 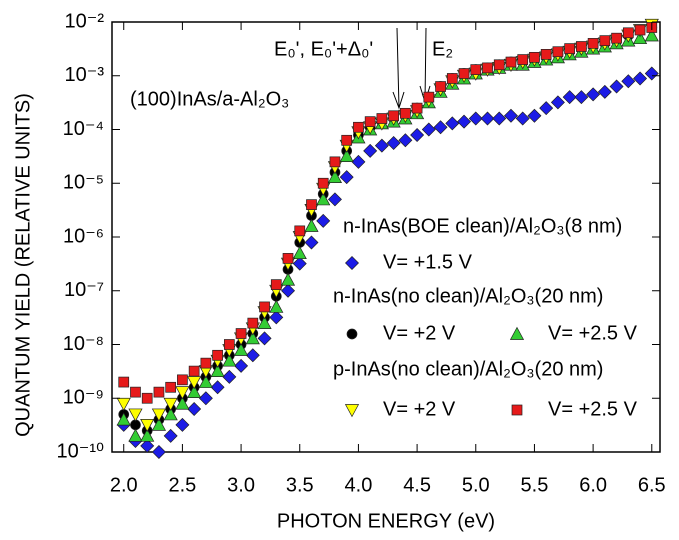 I want to click on y-axis-label: QUANTUM YIELD (RELATIVE UNITS), so click(x=23, y=265).